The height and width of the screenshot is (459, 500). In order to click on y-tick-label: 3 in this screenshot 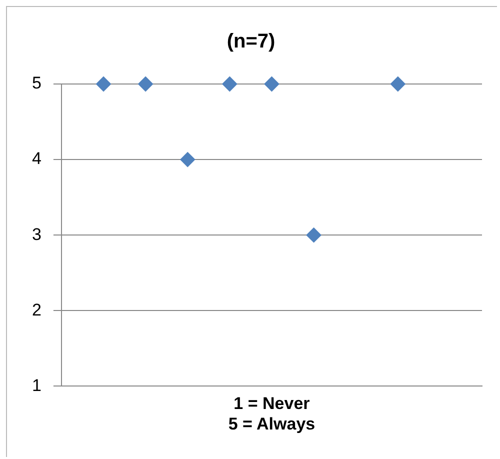, I will do `click(37, 234)`.